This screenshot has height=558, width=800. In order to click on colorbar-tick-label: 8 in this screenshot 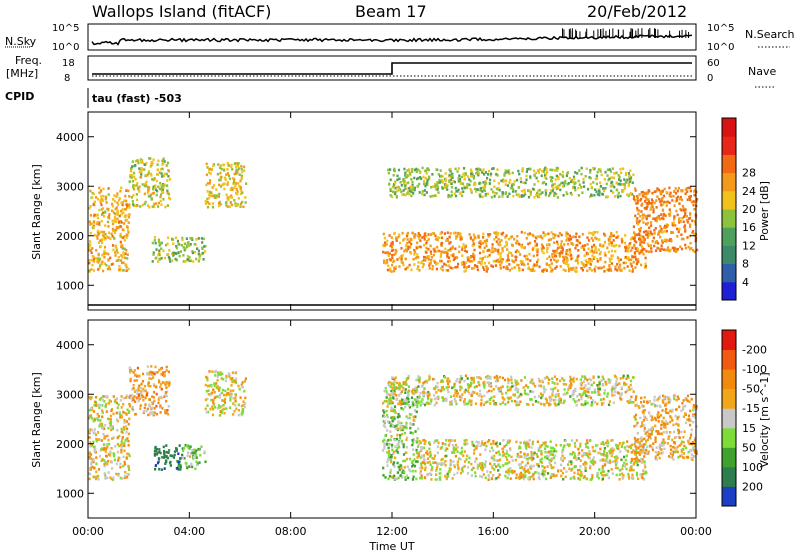, I will do `click(745, 264)`.